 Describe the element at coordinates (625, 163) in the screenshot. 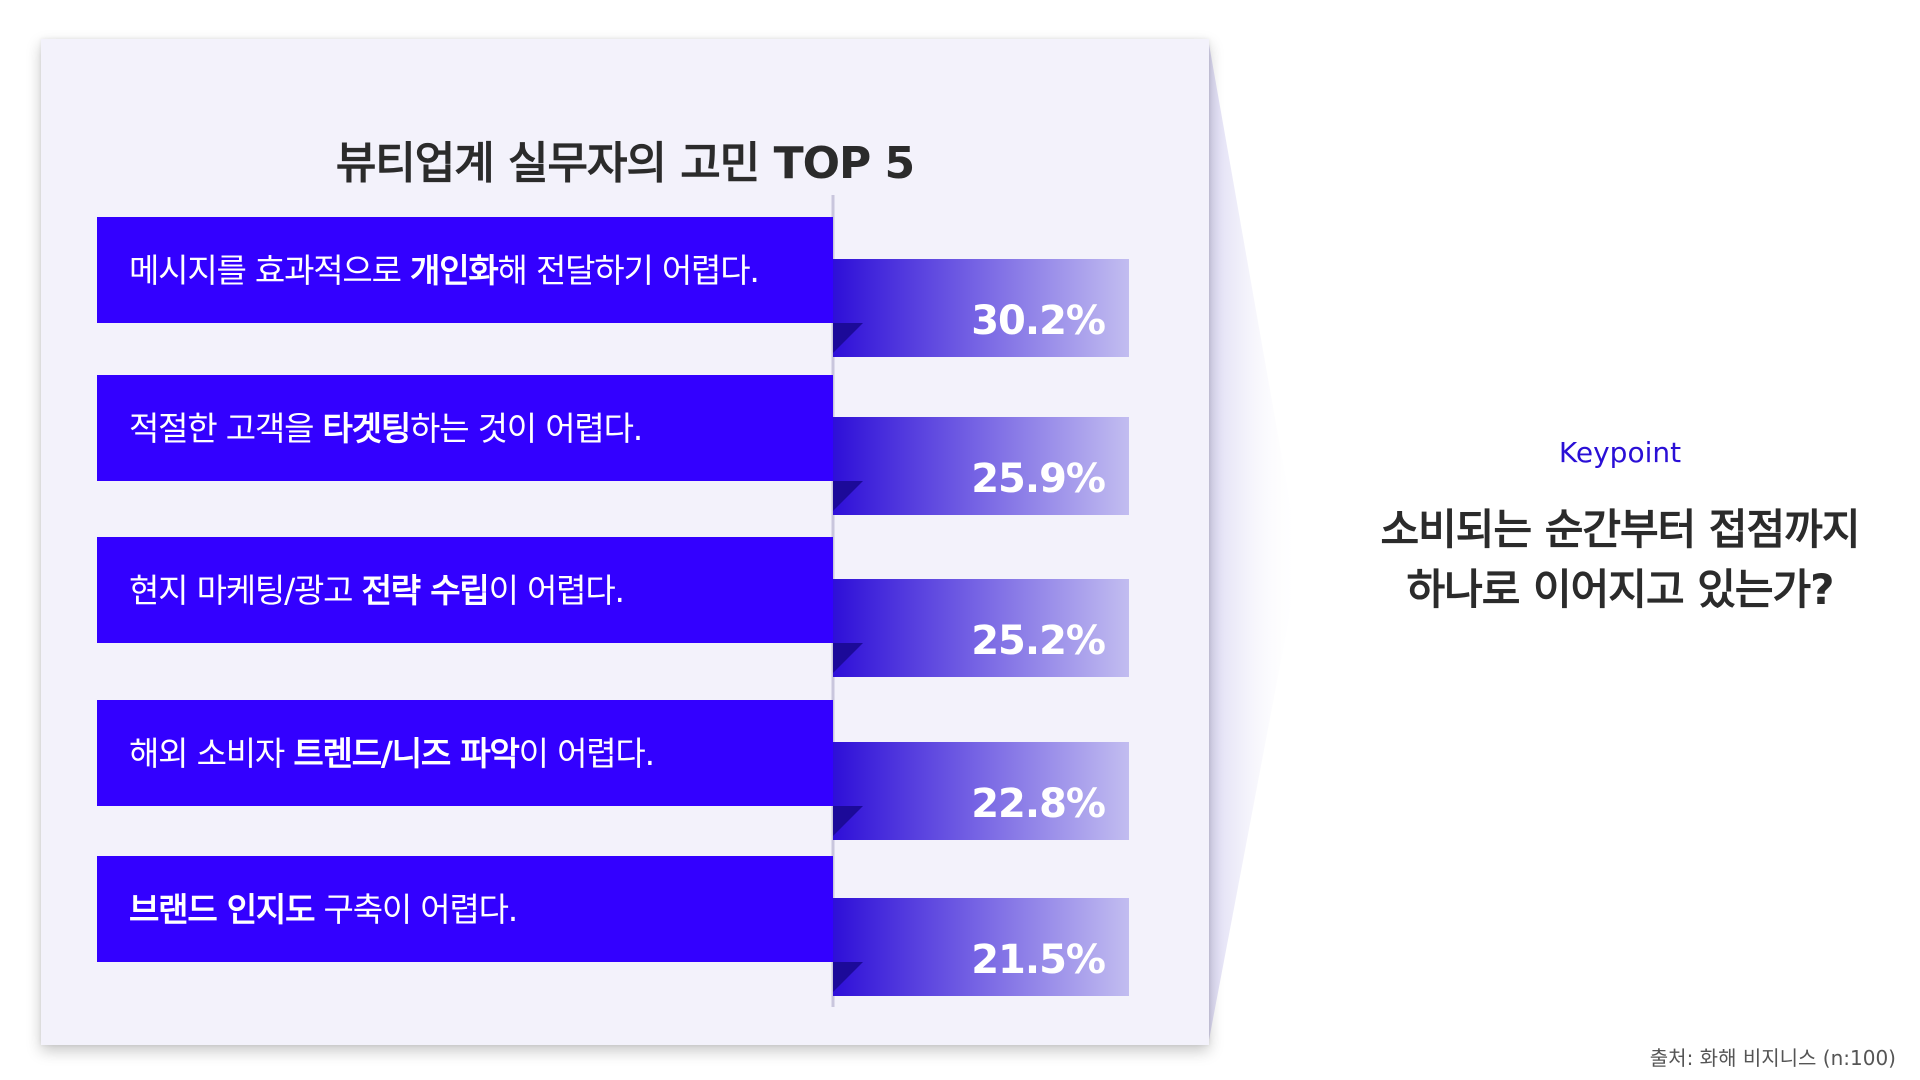

I see `chart-title: 뷰티업계 실무자의 고민 TOP 5` at that location.